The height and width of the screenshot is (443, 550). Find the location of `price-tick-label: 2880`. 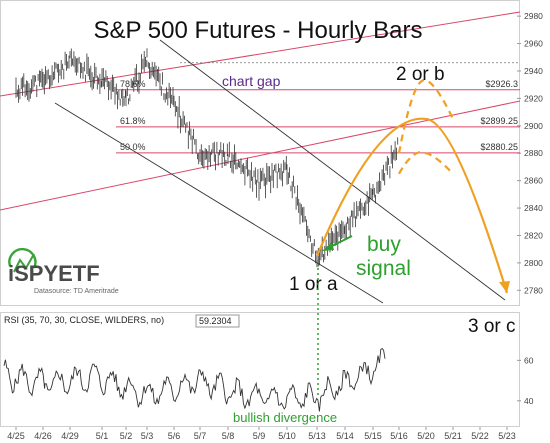

price-tick-label: 2880 is located at coordinates (533, 153).